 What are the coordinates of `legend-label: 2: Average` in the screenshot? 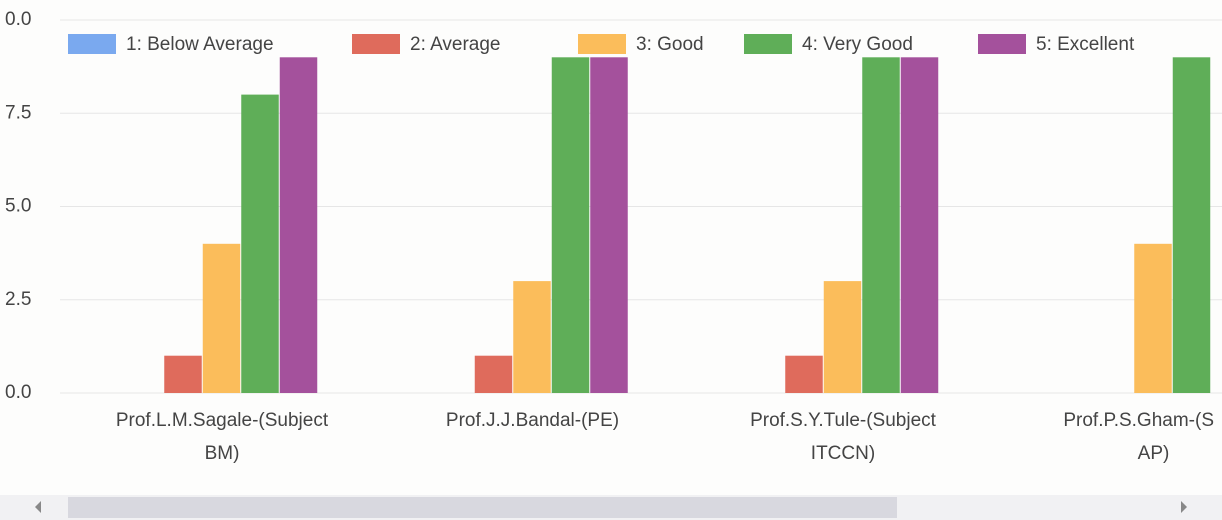 It's located at (455, 44).